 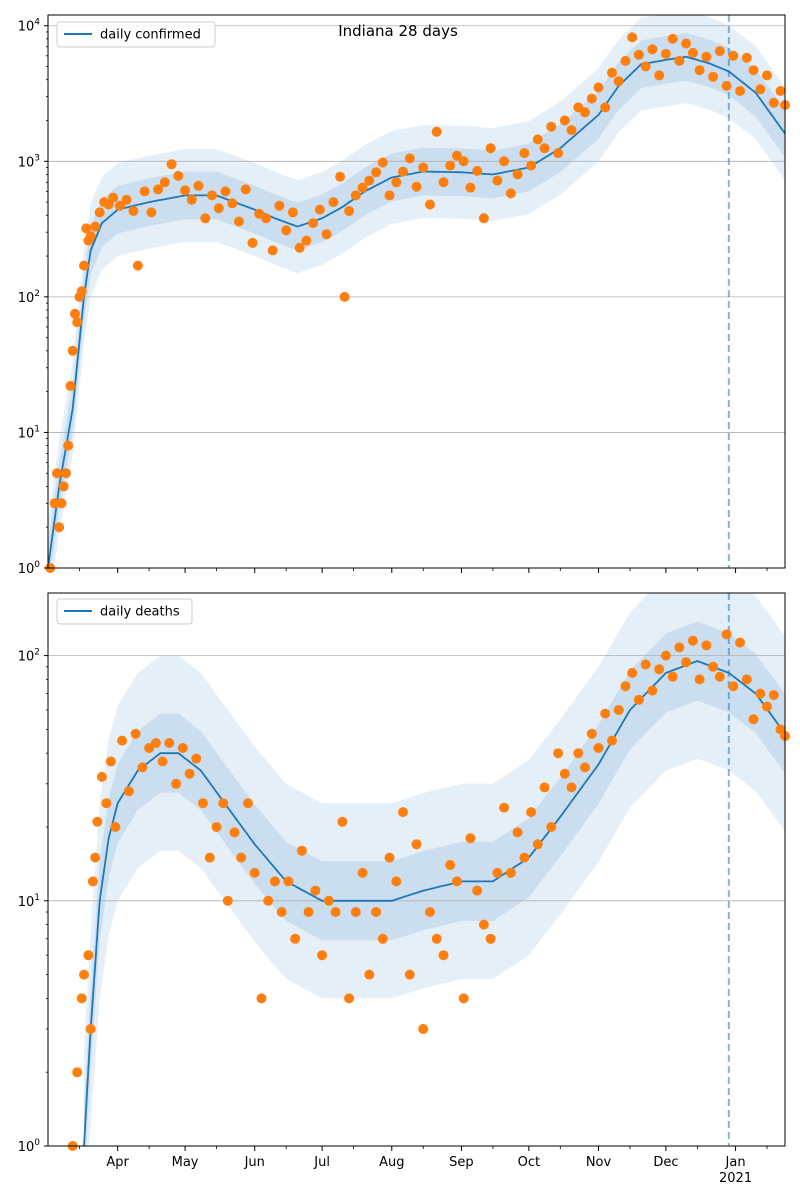 I want to click on y-tick-label: 100, so click(x=29, y=1146).